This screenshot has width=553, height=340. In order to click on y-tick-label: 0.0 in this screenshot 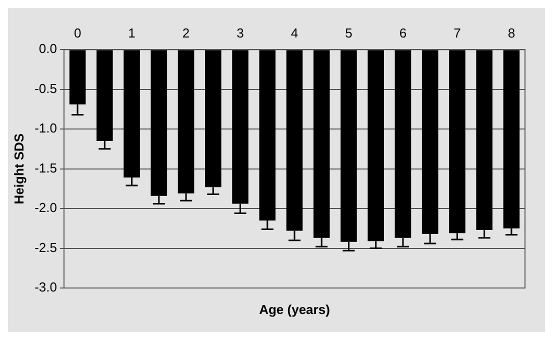, I will do `click(47, 48)`.